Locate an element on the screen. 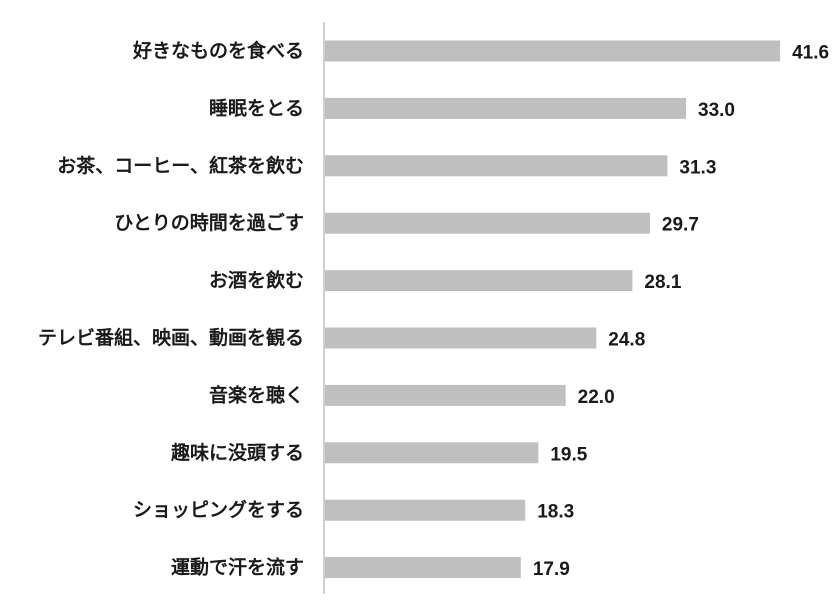 This screenshot has height=616, width=838. category-label-2: お茶、コーヒー、紅茶を飲む is located at coordinates (180, 165).